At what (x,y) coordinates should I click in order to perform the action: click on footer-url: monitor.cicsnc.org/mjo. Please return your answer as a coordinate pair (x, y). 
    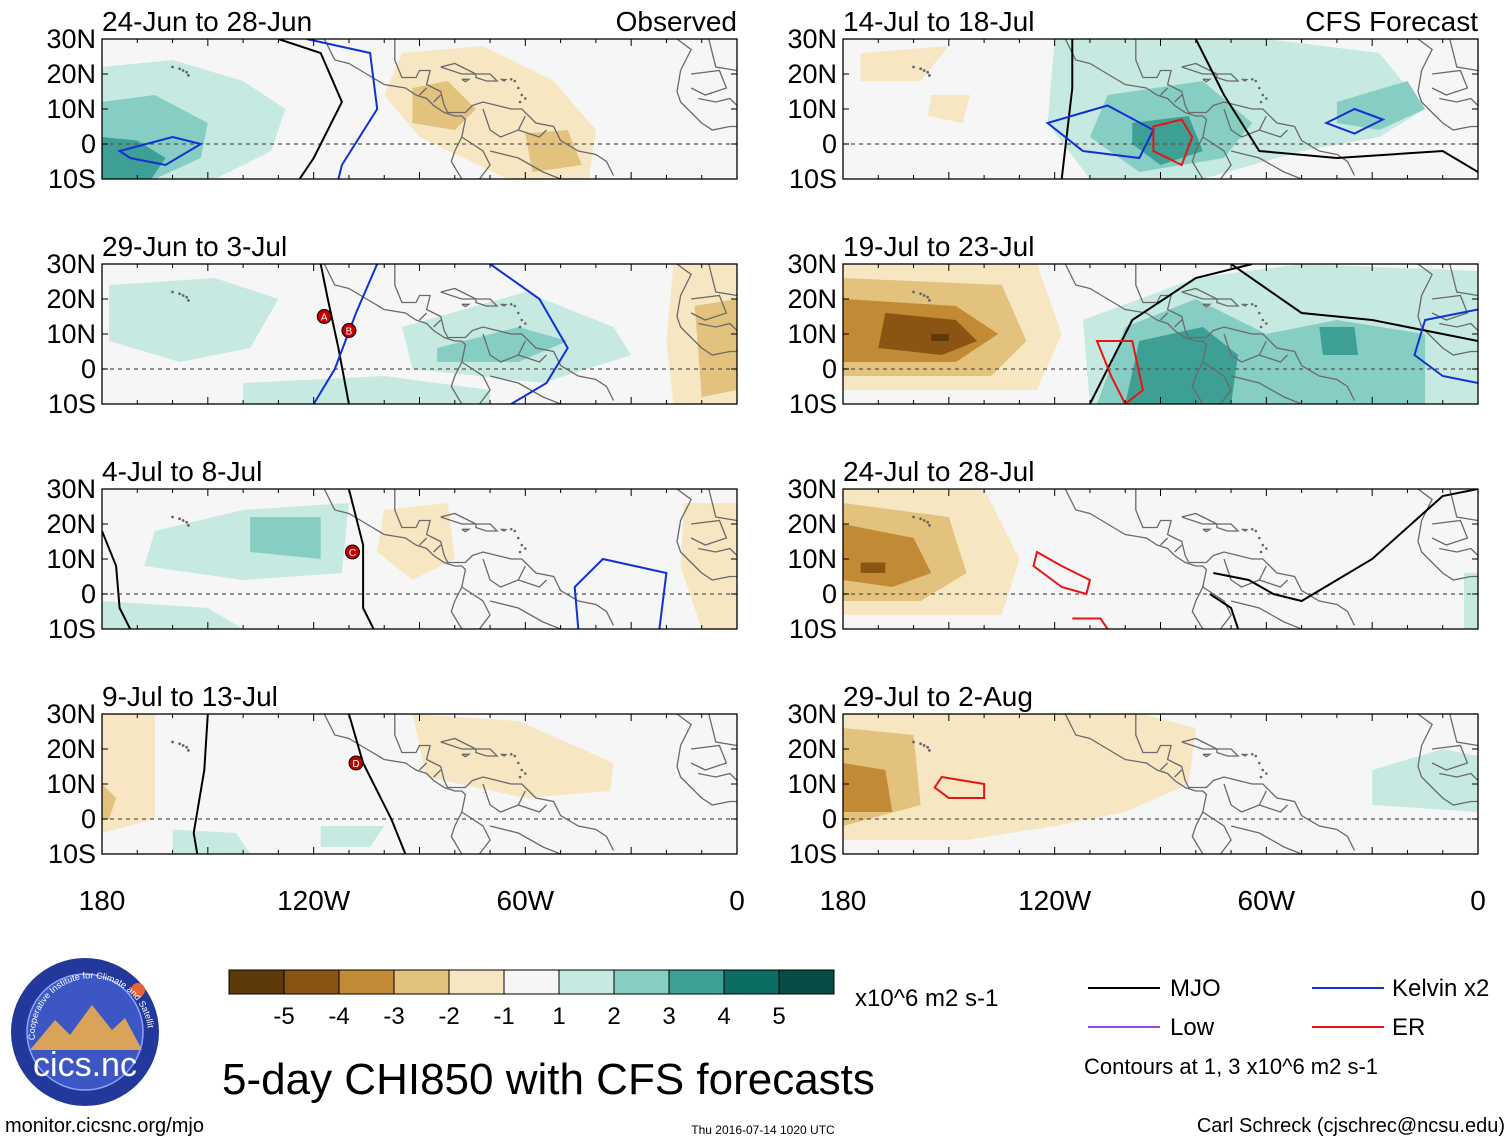
    Looking at the image, I should click on (104, 1126).